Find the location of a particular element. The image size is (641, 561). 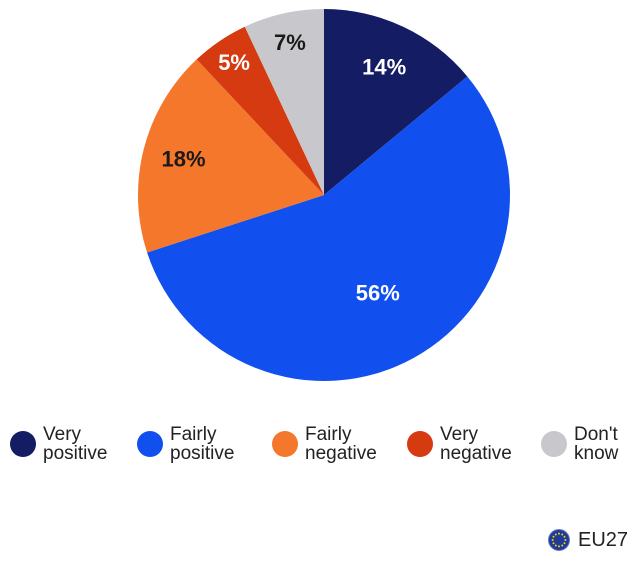

region-indicator: EU27 is located at coordinates (594, 541).